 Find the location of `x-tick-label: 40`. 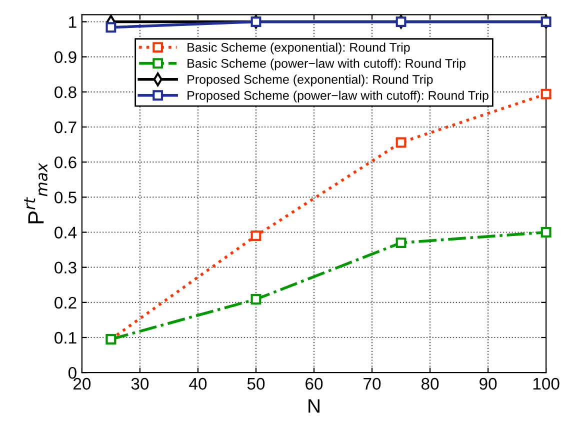

x-tick-label: 40 is located at coordinates (198, 384).